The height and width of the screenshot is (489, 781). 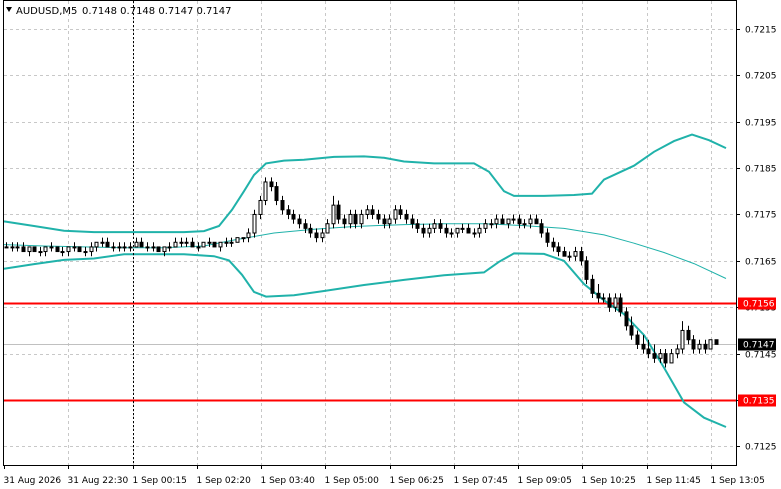 What do you see at coordinates (761, 216) in the screenshot?
I see `price-tick-label: 0.7175` at bounding box center [761, 216].